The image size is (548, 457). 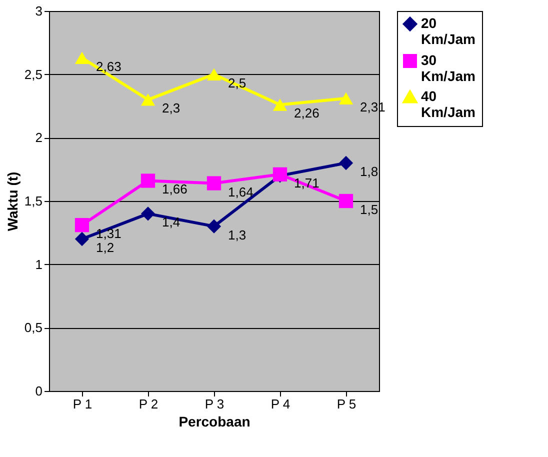 What do you see at coordinates (175, 189) in the screenshot?
I see `data-label: 1,66` at bounding box center [175, 189].